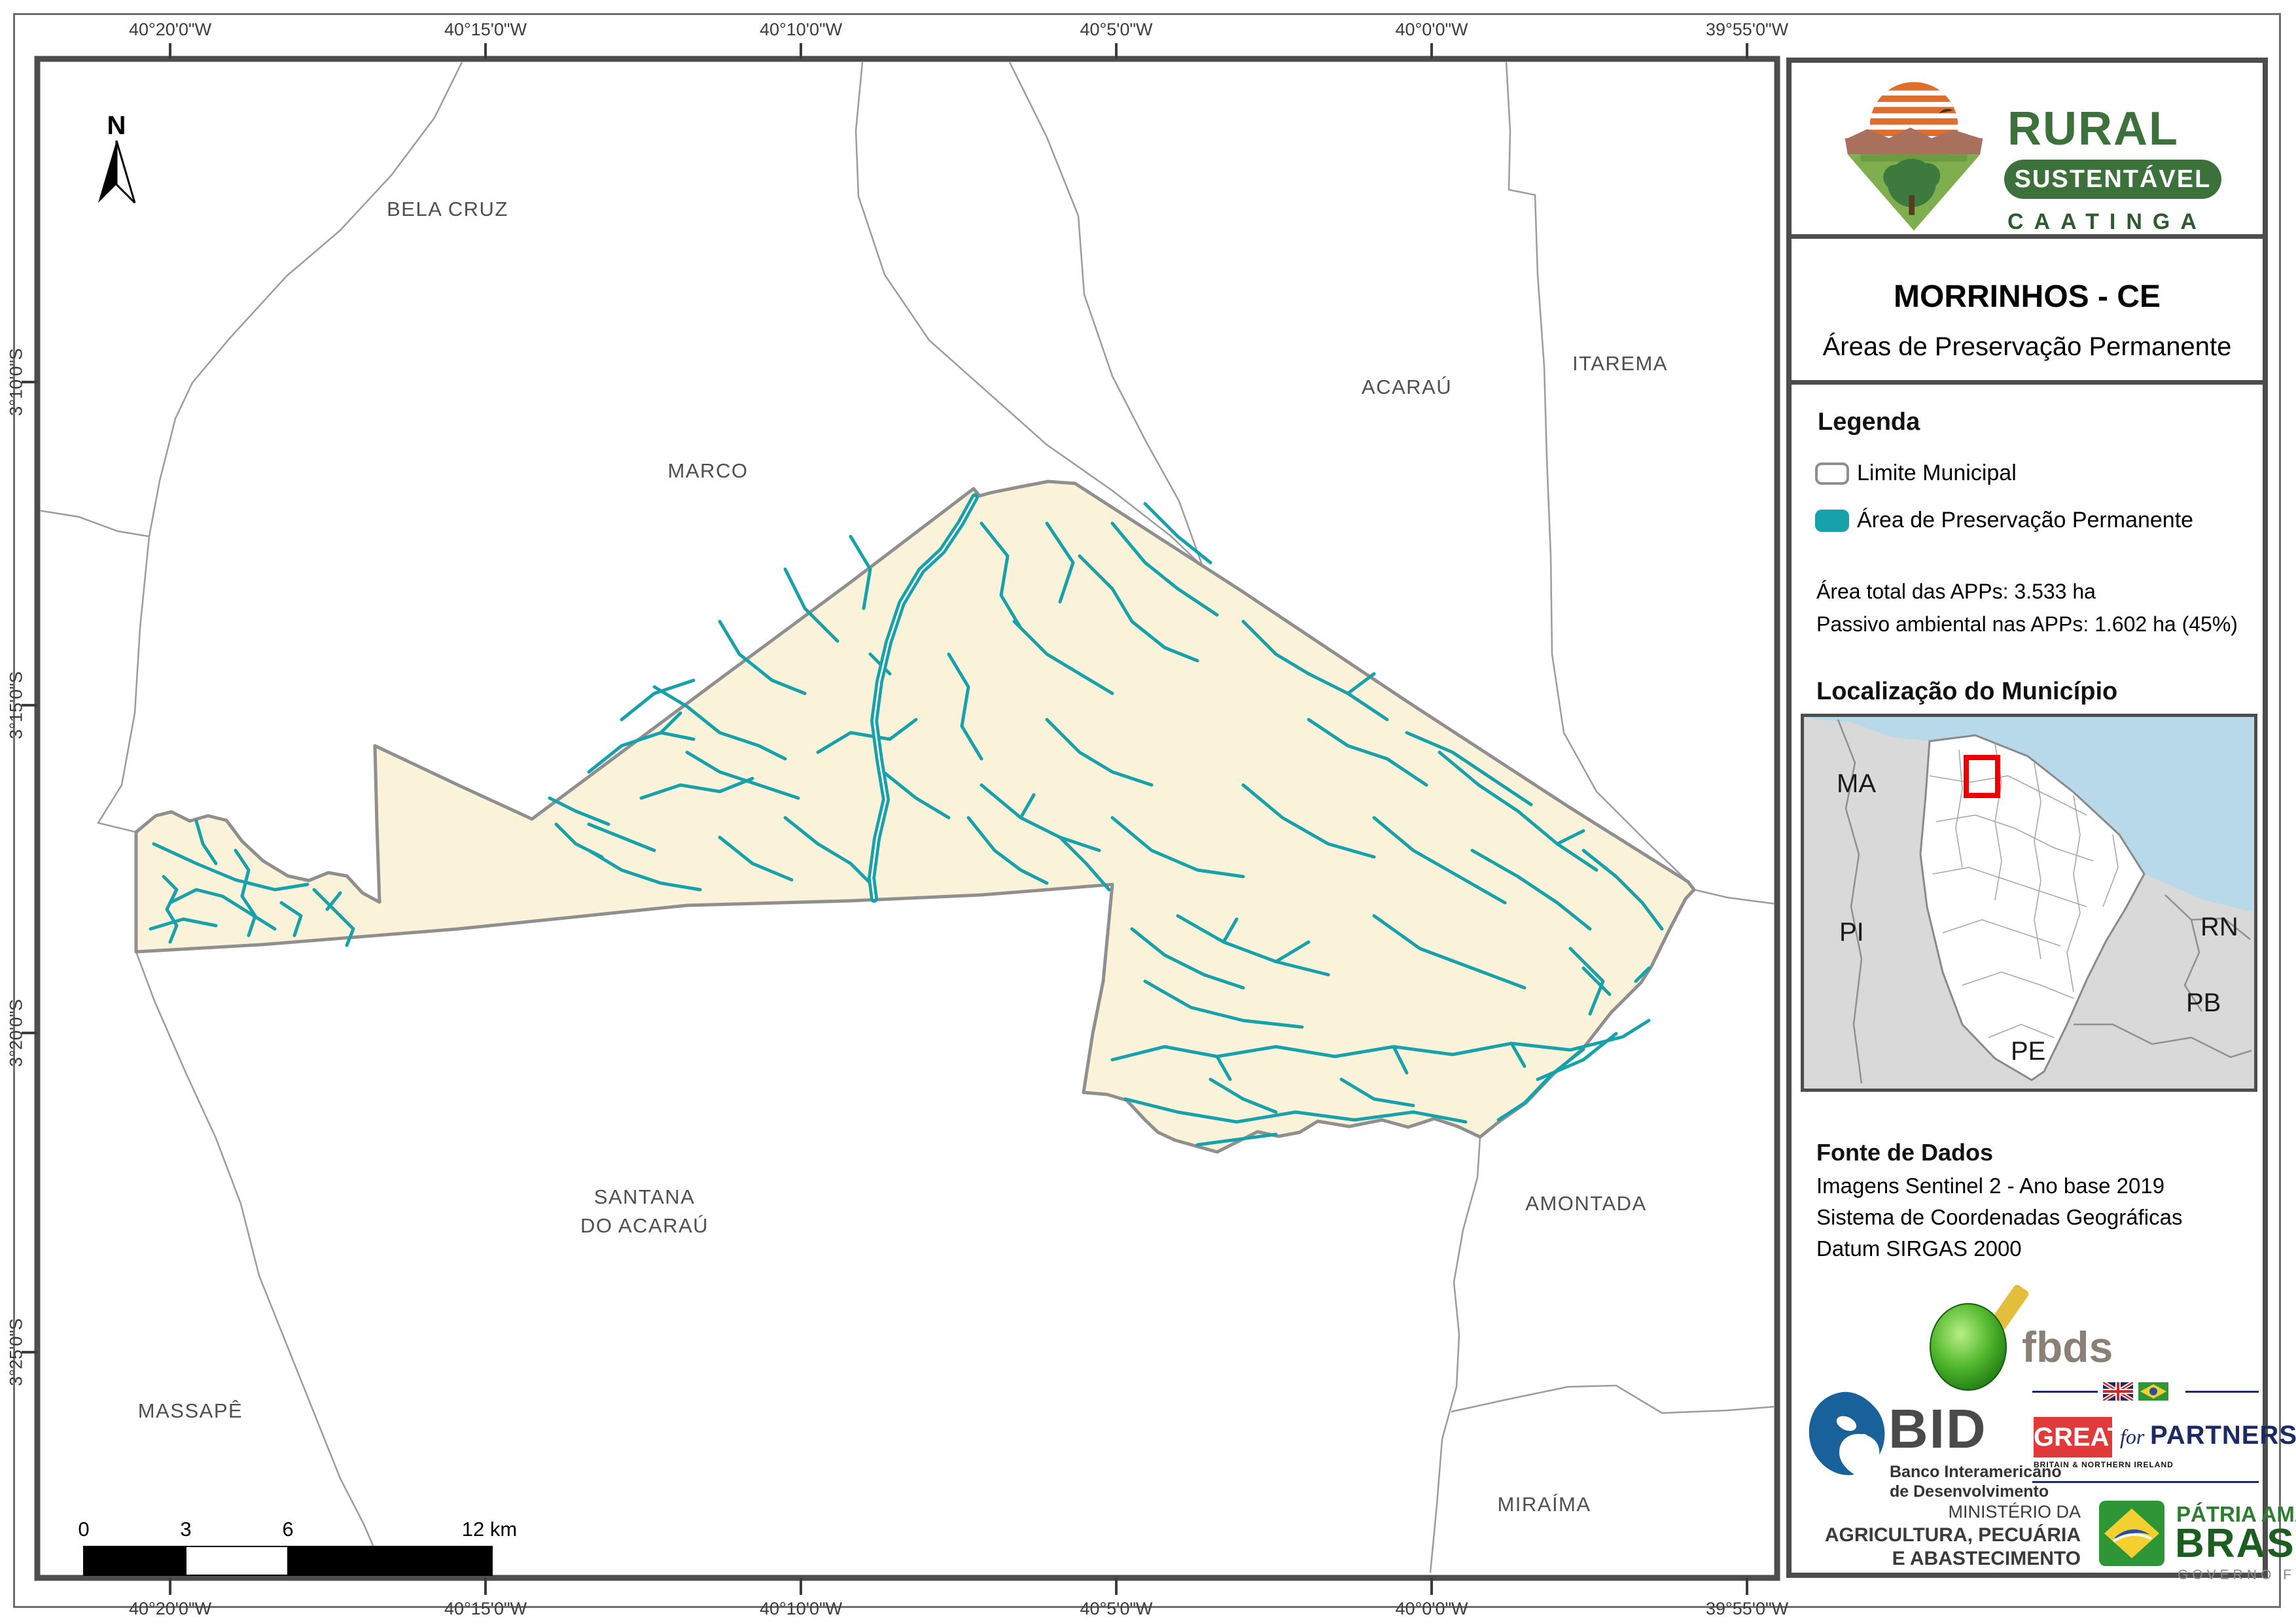 This screenshot has height=1623, width=2296. What do you see at coordinates (2093, 129) in the screenshot?
I see `rural-logo-wordmark: RURAL` at bounding box center [2093, 129].